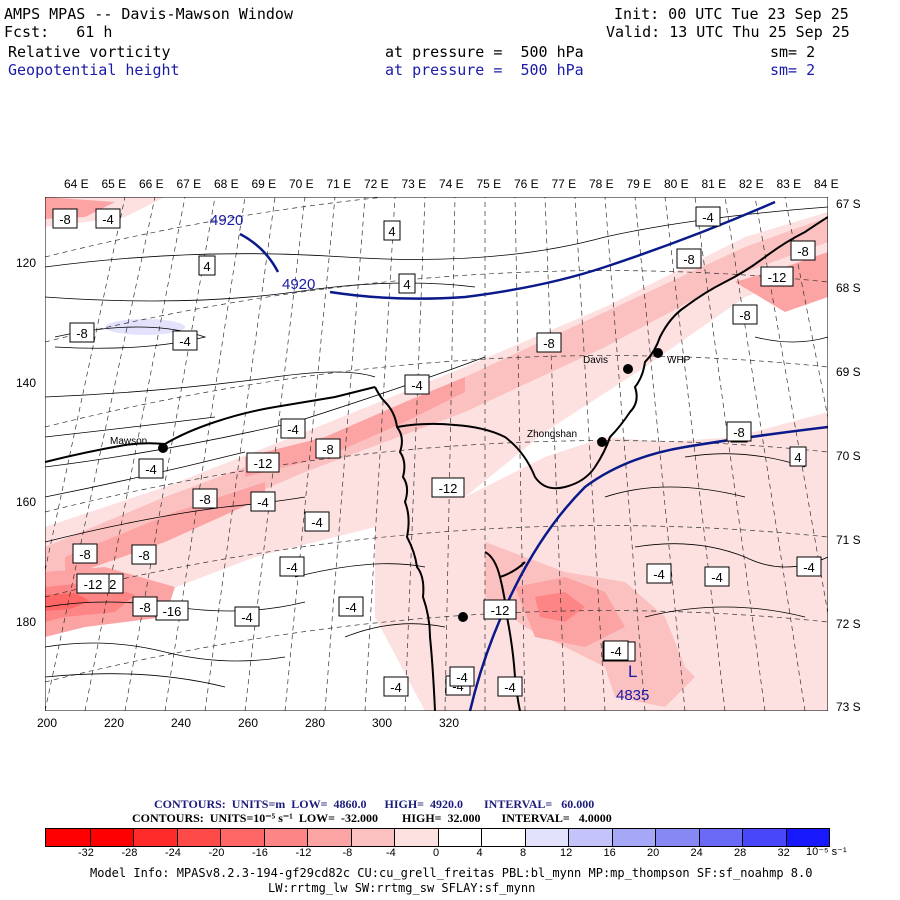 The width and height of the screenshot is (900, 900). Describe the element at coordinates (566, 853) in the screenshot. I see `colorbar-label: 12` at that location.